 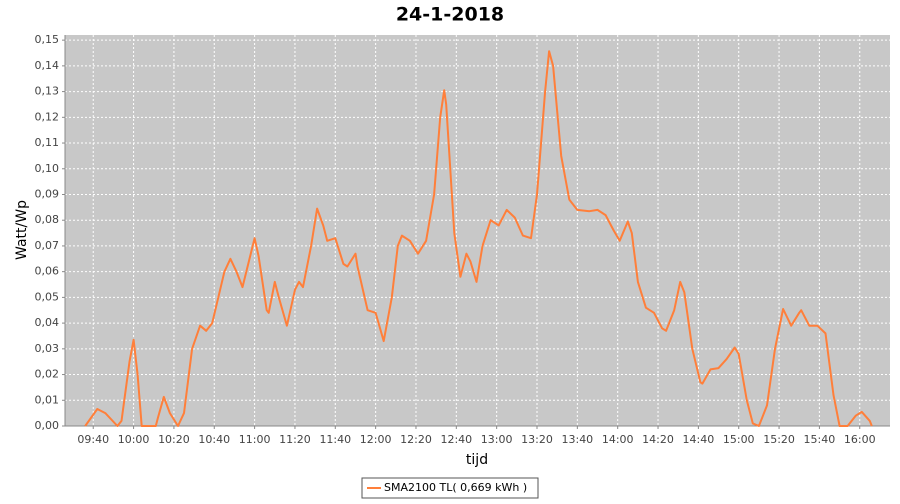 I want to click on x-tick-label: 11:20, so click(x=295, y=439).